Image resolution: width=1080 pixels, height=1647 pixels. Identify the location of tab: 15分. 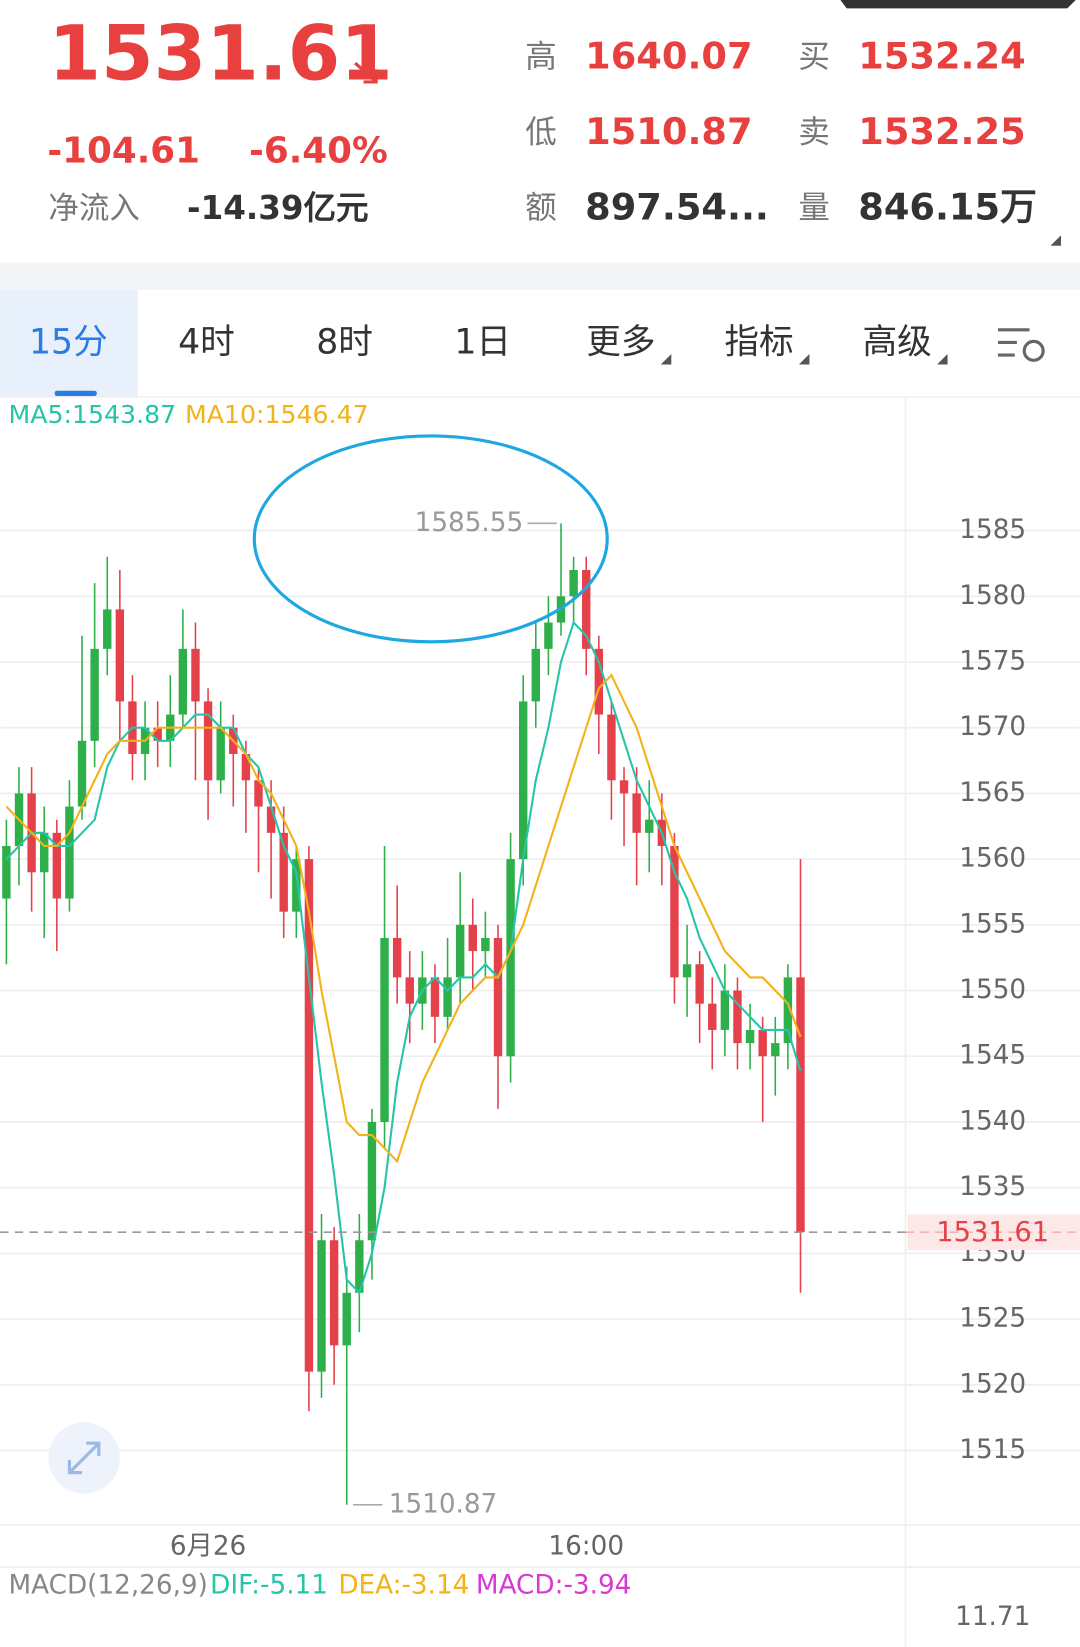
(68, 342).